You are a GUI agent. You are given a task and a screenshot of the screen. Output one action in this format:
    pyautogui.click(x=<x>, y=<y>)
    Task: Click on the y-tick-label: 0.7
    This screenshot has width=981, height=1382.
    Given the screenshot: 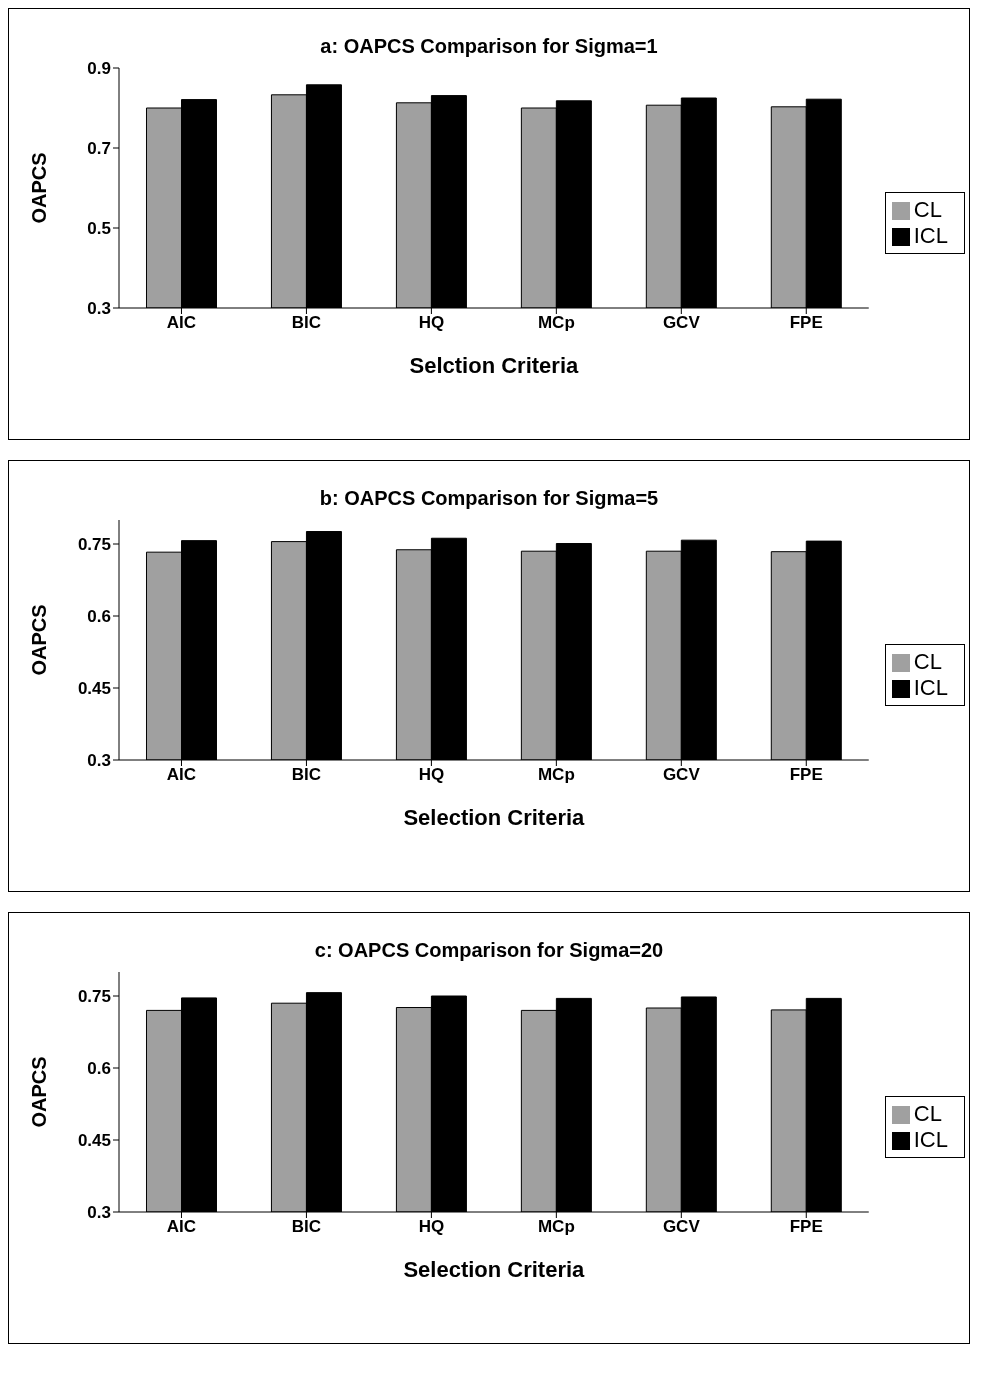 What is the action you would take?
    pyautogui.click(x=99, y=149)
    